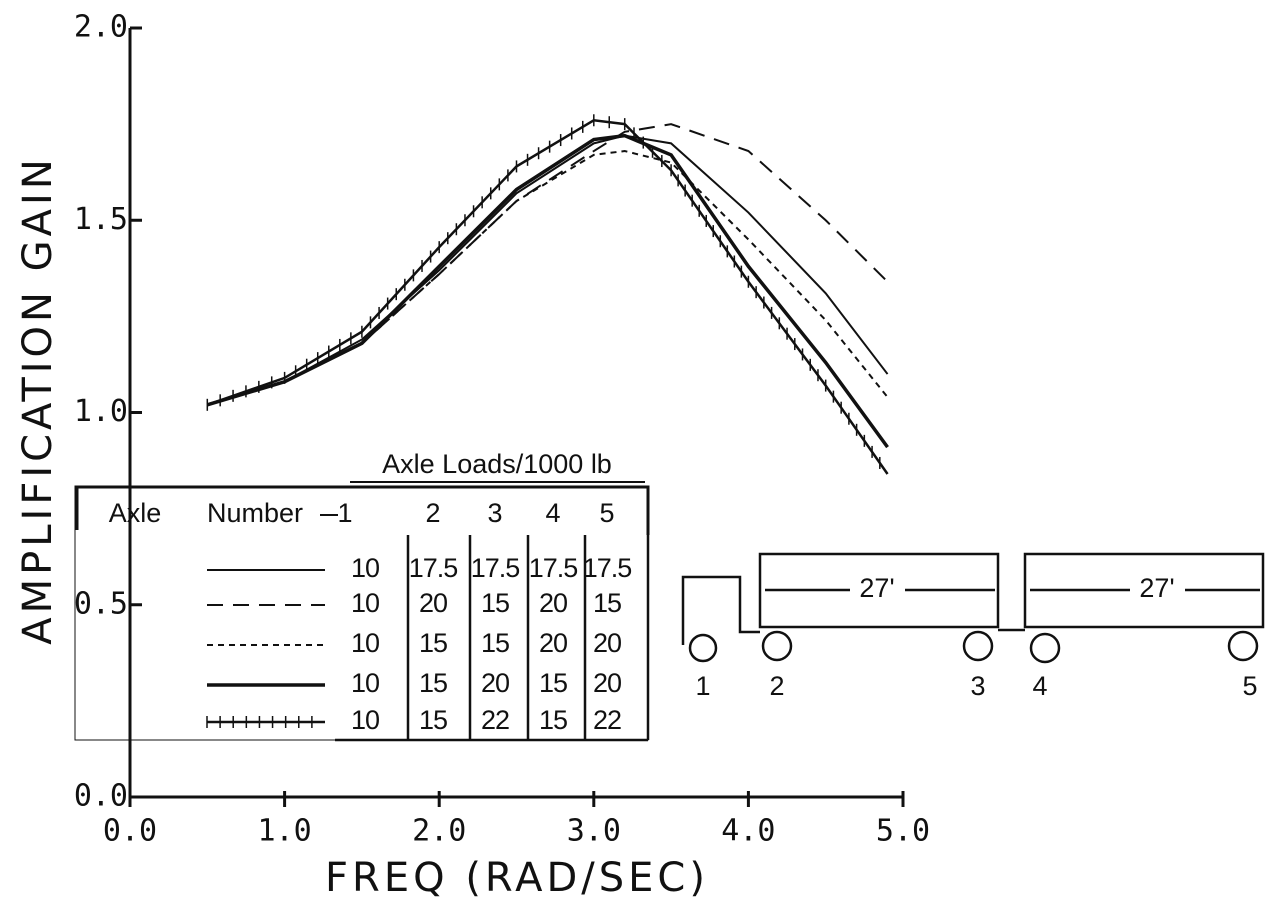 This screenshot has height=909, width=1274. Describe the element at coordinates (594, 831) in the screenshot. I see `x-tick-label: 3.0` at that location.